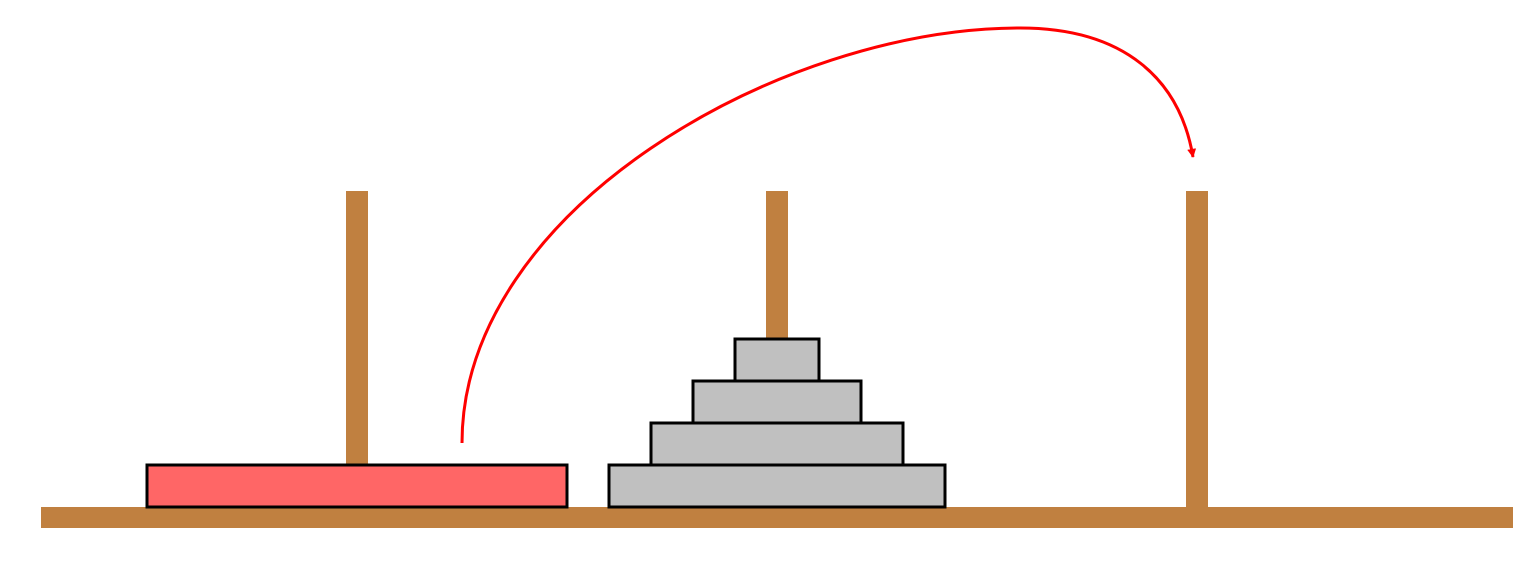 Image resolution: width=1534 pixels, height=561 pixels. Describe the element at coordinates (1197, 349) in the screenshot. I see `peg-right` at that location.